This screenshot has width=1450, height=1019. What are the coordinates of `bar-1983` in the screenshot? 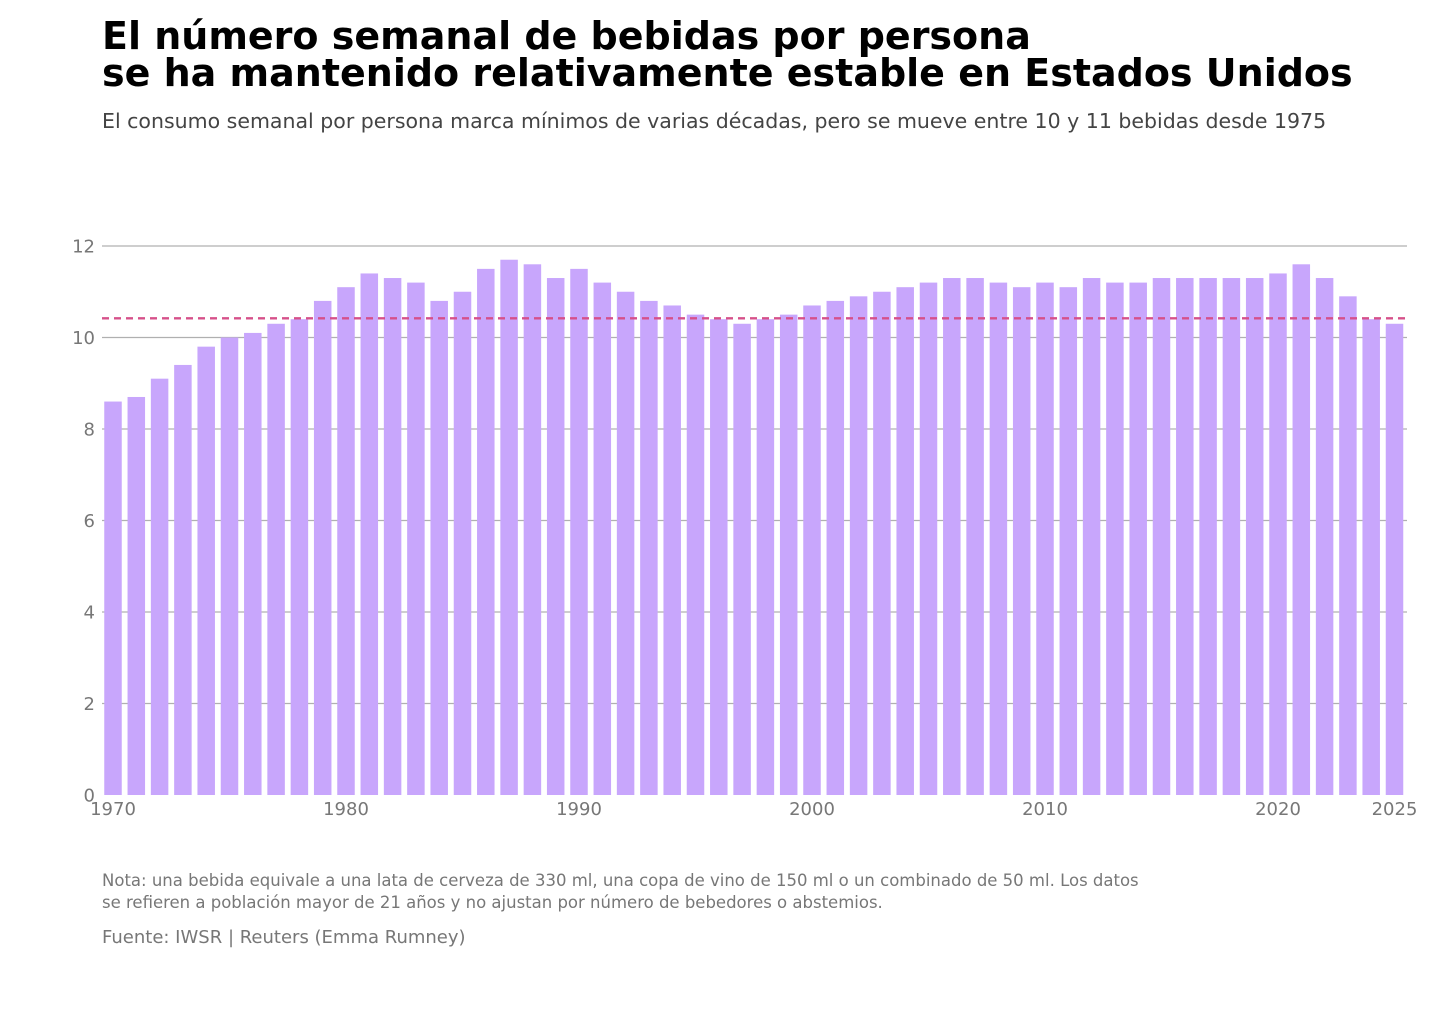 It's located at (416, 539).